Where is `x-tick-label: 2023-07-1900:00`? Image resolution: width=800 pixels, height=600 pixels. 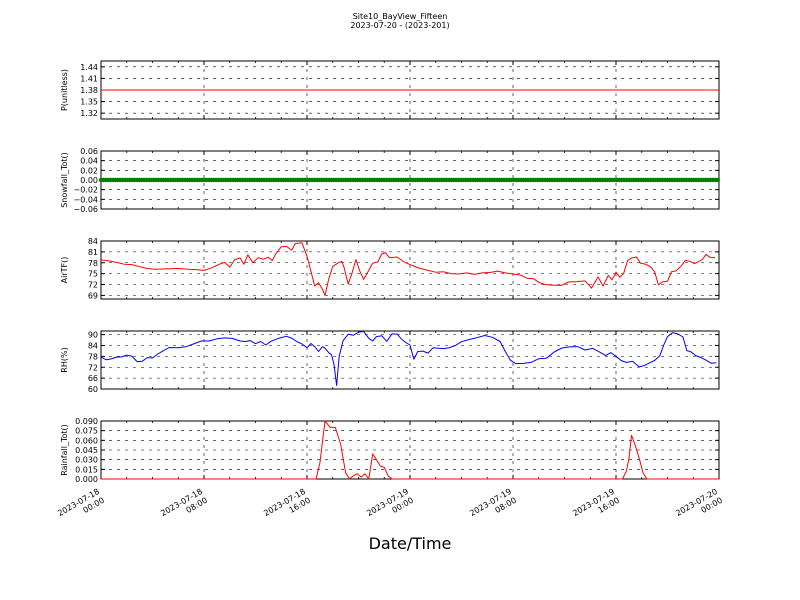 x-tick-label: 2023-07-1900:00 is located at coordinates (390, 507).